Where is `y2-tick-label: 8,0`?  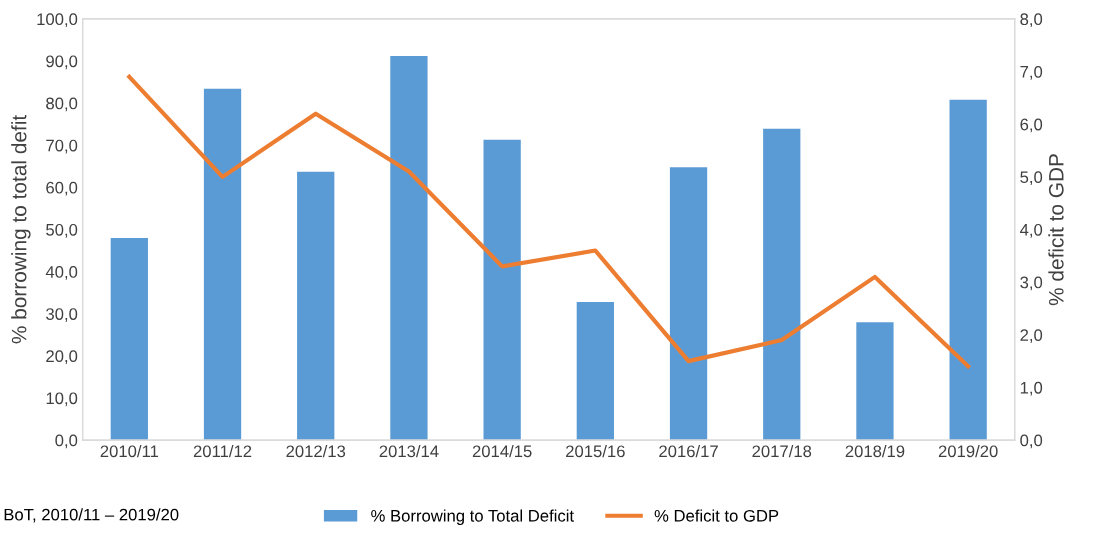
y2-tick-label: 8,0 is located at coordinates (1031, 20).